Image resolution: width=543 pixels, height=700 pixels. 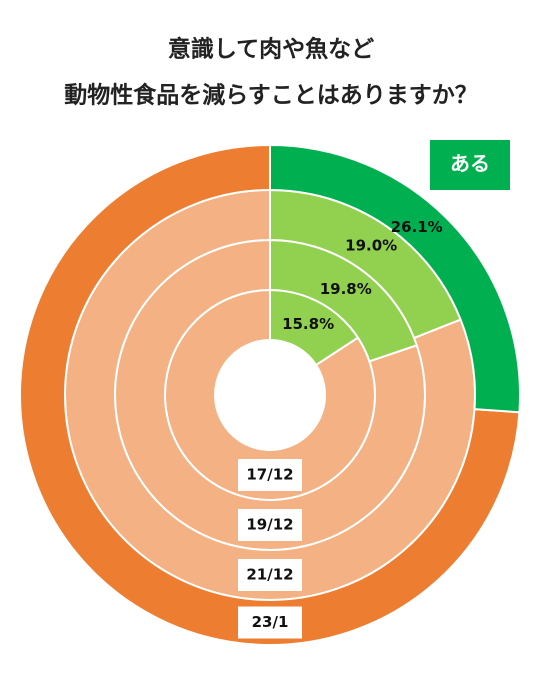 I want to click on value-label: 19.0%, so click(x=371, y=246).